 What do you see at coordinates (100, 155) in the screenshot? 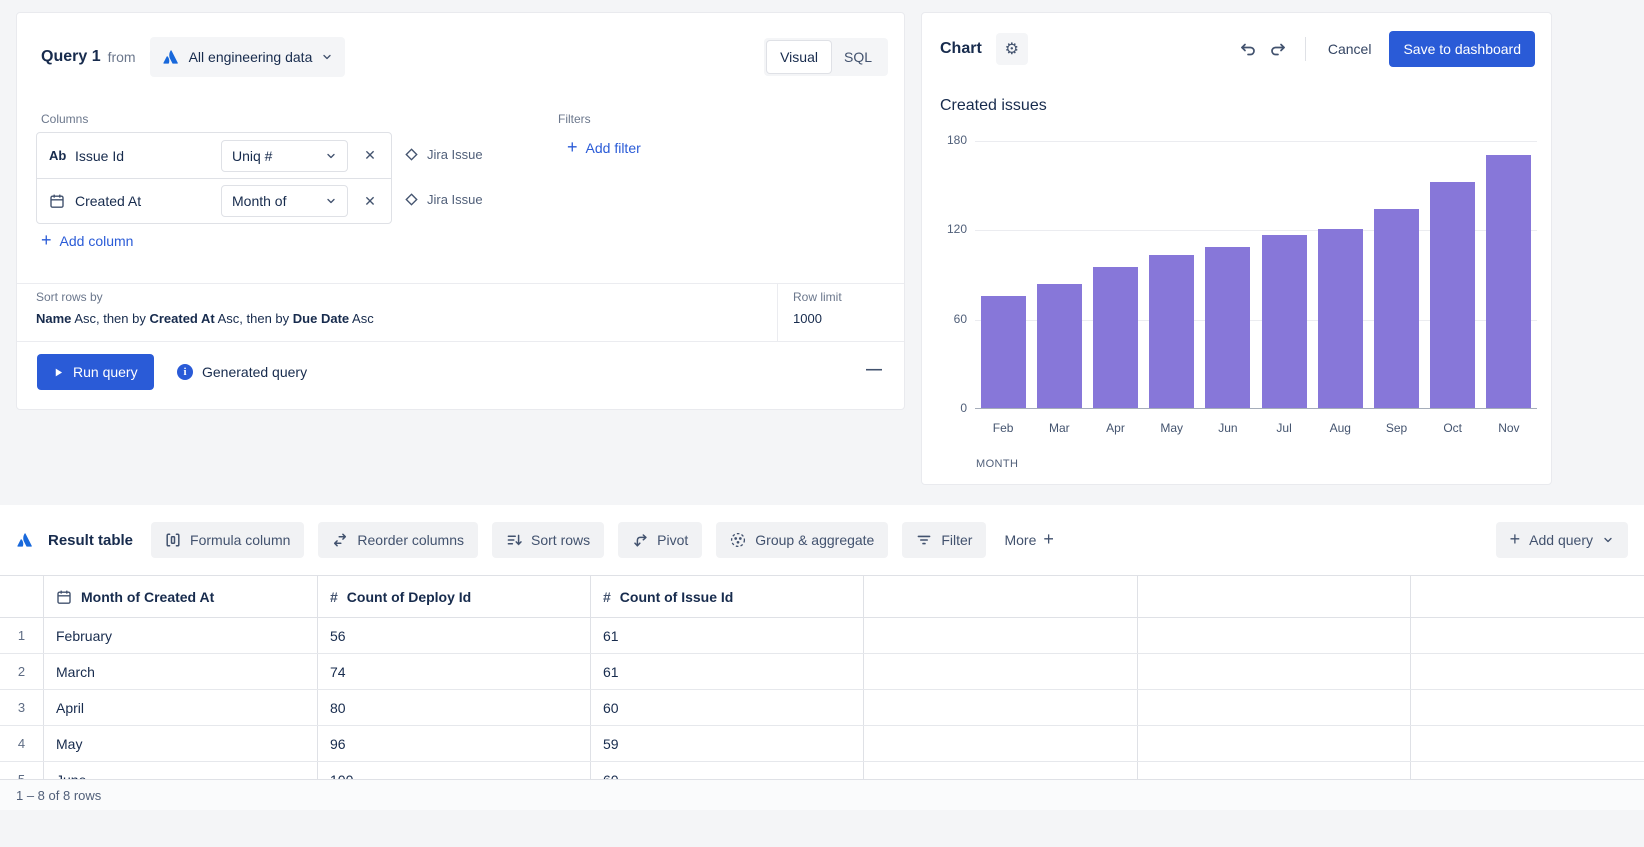
I see `column-name: Issue Id` at bounding box center [100, 155].